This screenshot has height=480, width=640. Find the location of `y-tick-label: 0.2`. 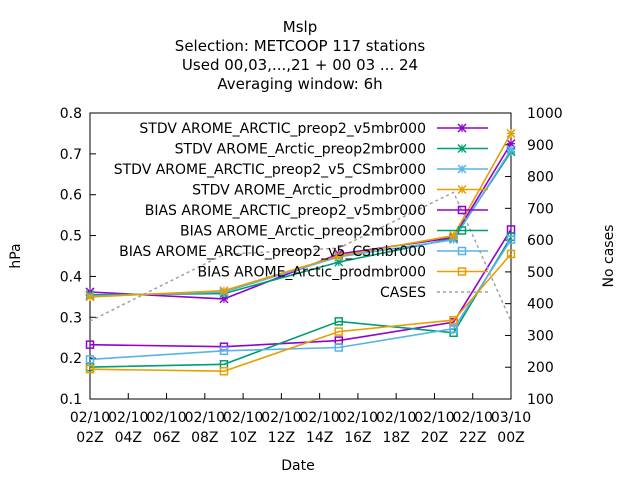

y-tick-label: 0.2 is located at coordinates (71, 359).